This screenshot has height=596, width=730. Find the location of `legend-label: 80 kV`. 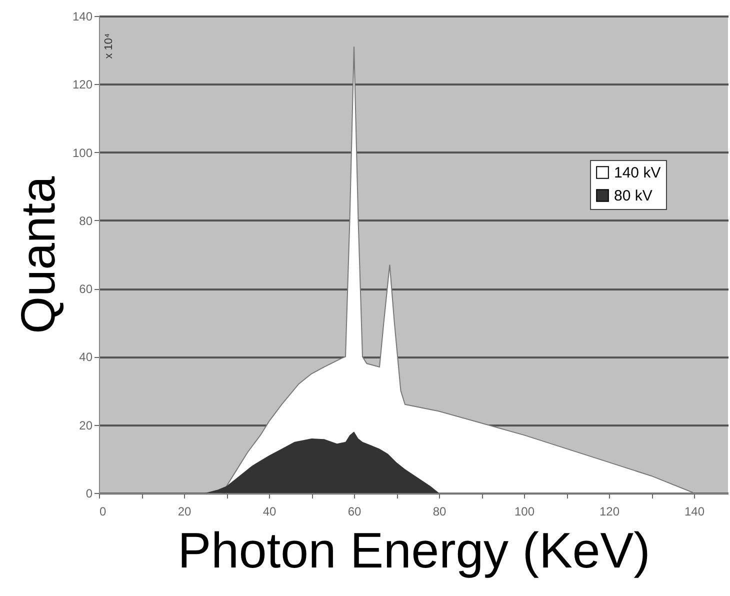

legend-label: 80 kV is located at coordinates (633, 196).